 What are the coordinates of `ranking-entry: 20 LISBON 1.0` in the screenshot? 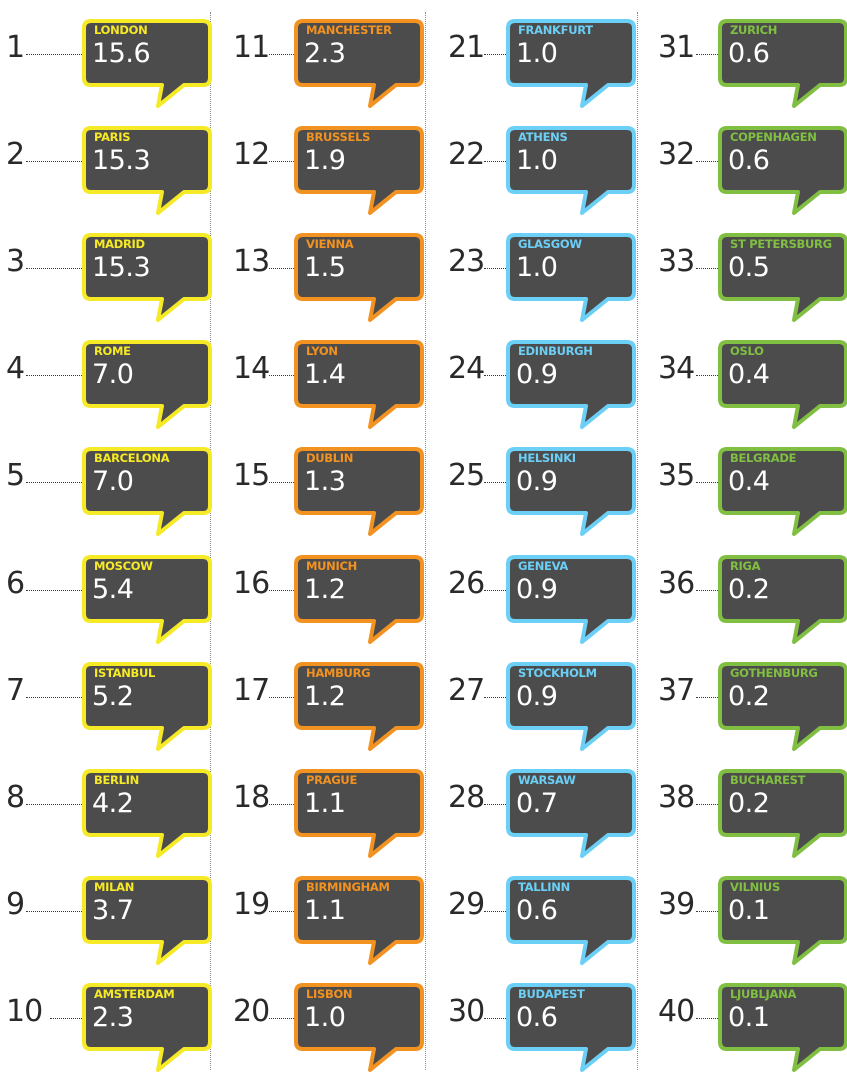 It's located at (325, 1035).